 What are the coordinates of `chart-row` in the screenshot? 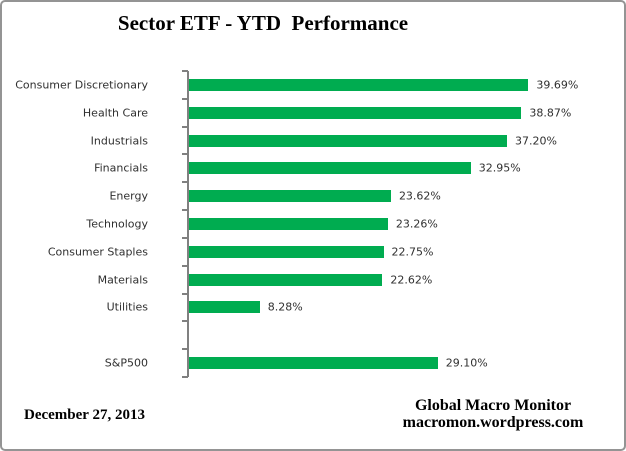 It's located at (313, 335).